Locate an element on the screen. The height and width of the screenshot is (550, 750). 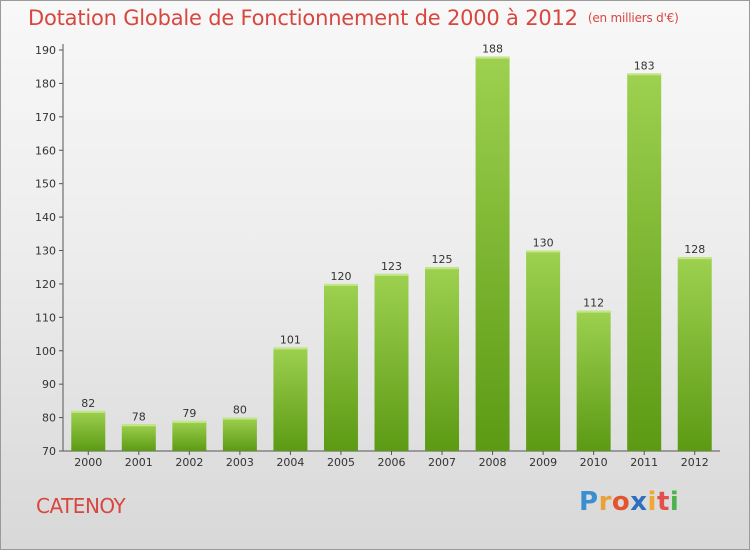
y-tick-label: 130 is located at coordinates (45, 251).